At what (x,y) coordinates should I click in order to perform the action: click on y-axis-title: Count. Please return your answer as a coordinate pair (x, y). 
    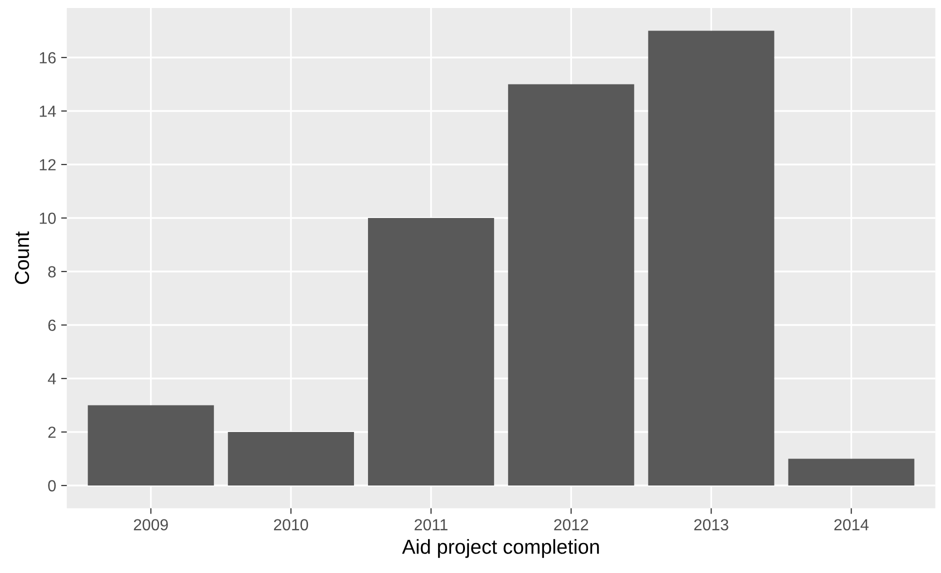
    Looking at the image, I should click on (22, 257).